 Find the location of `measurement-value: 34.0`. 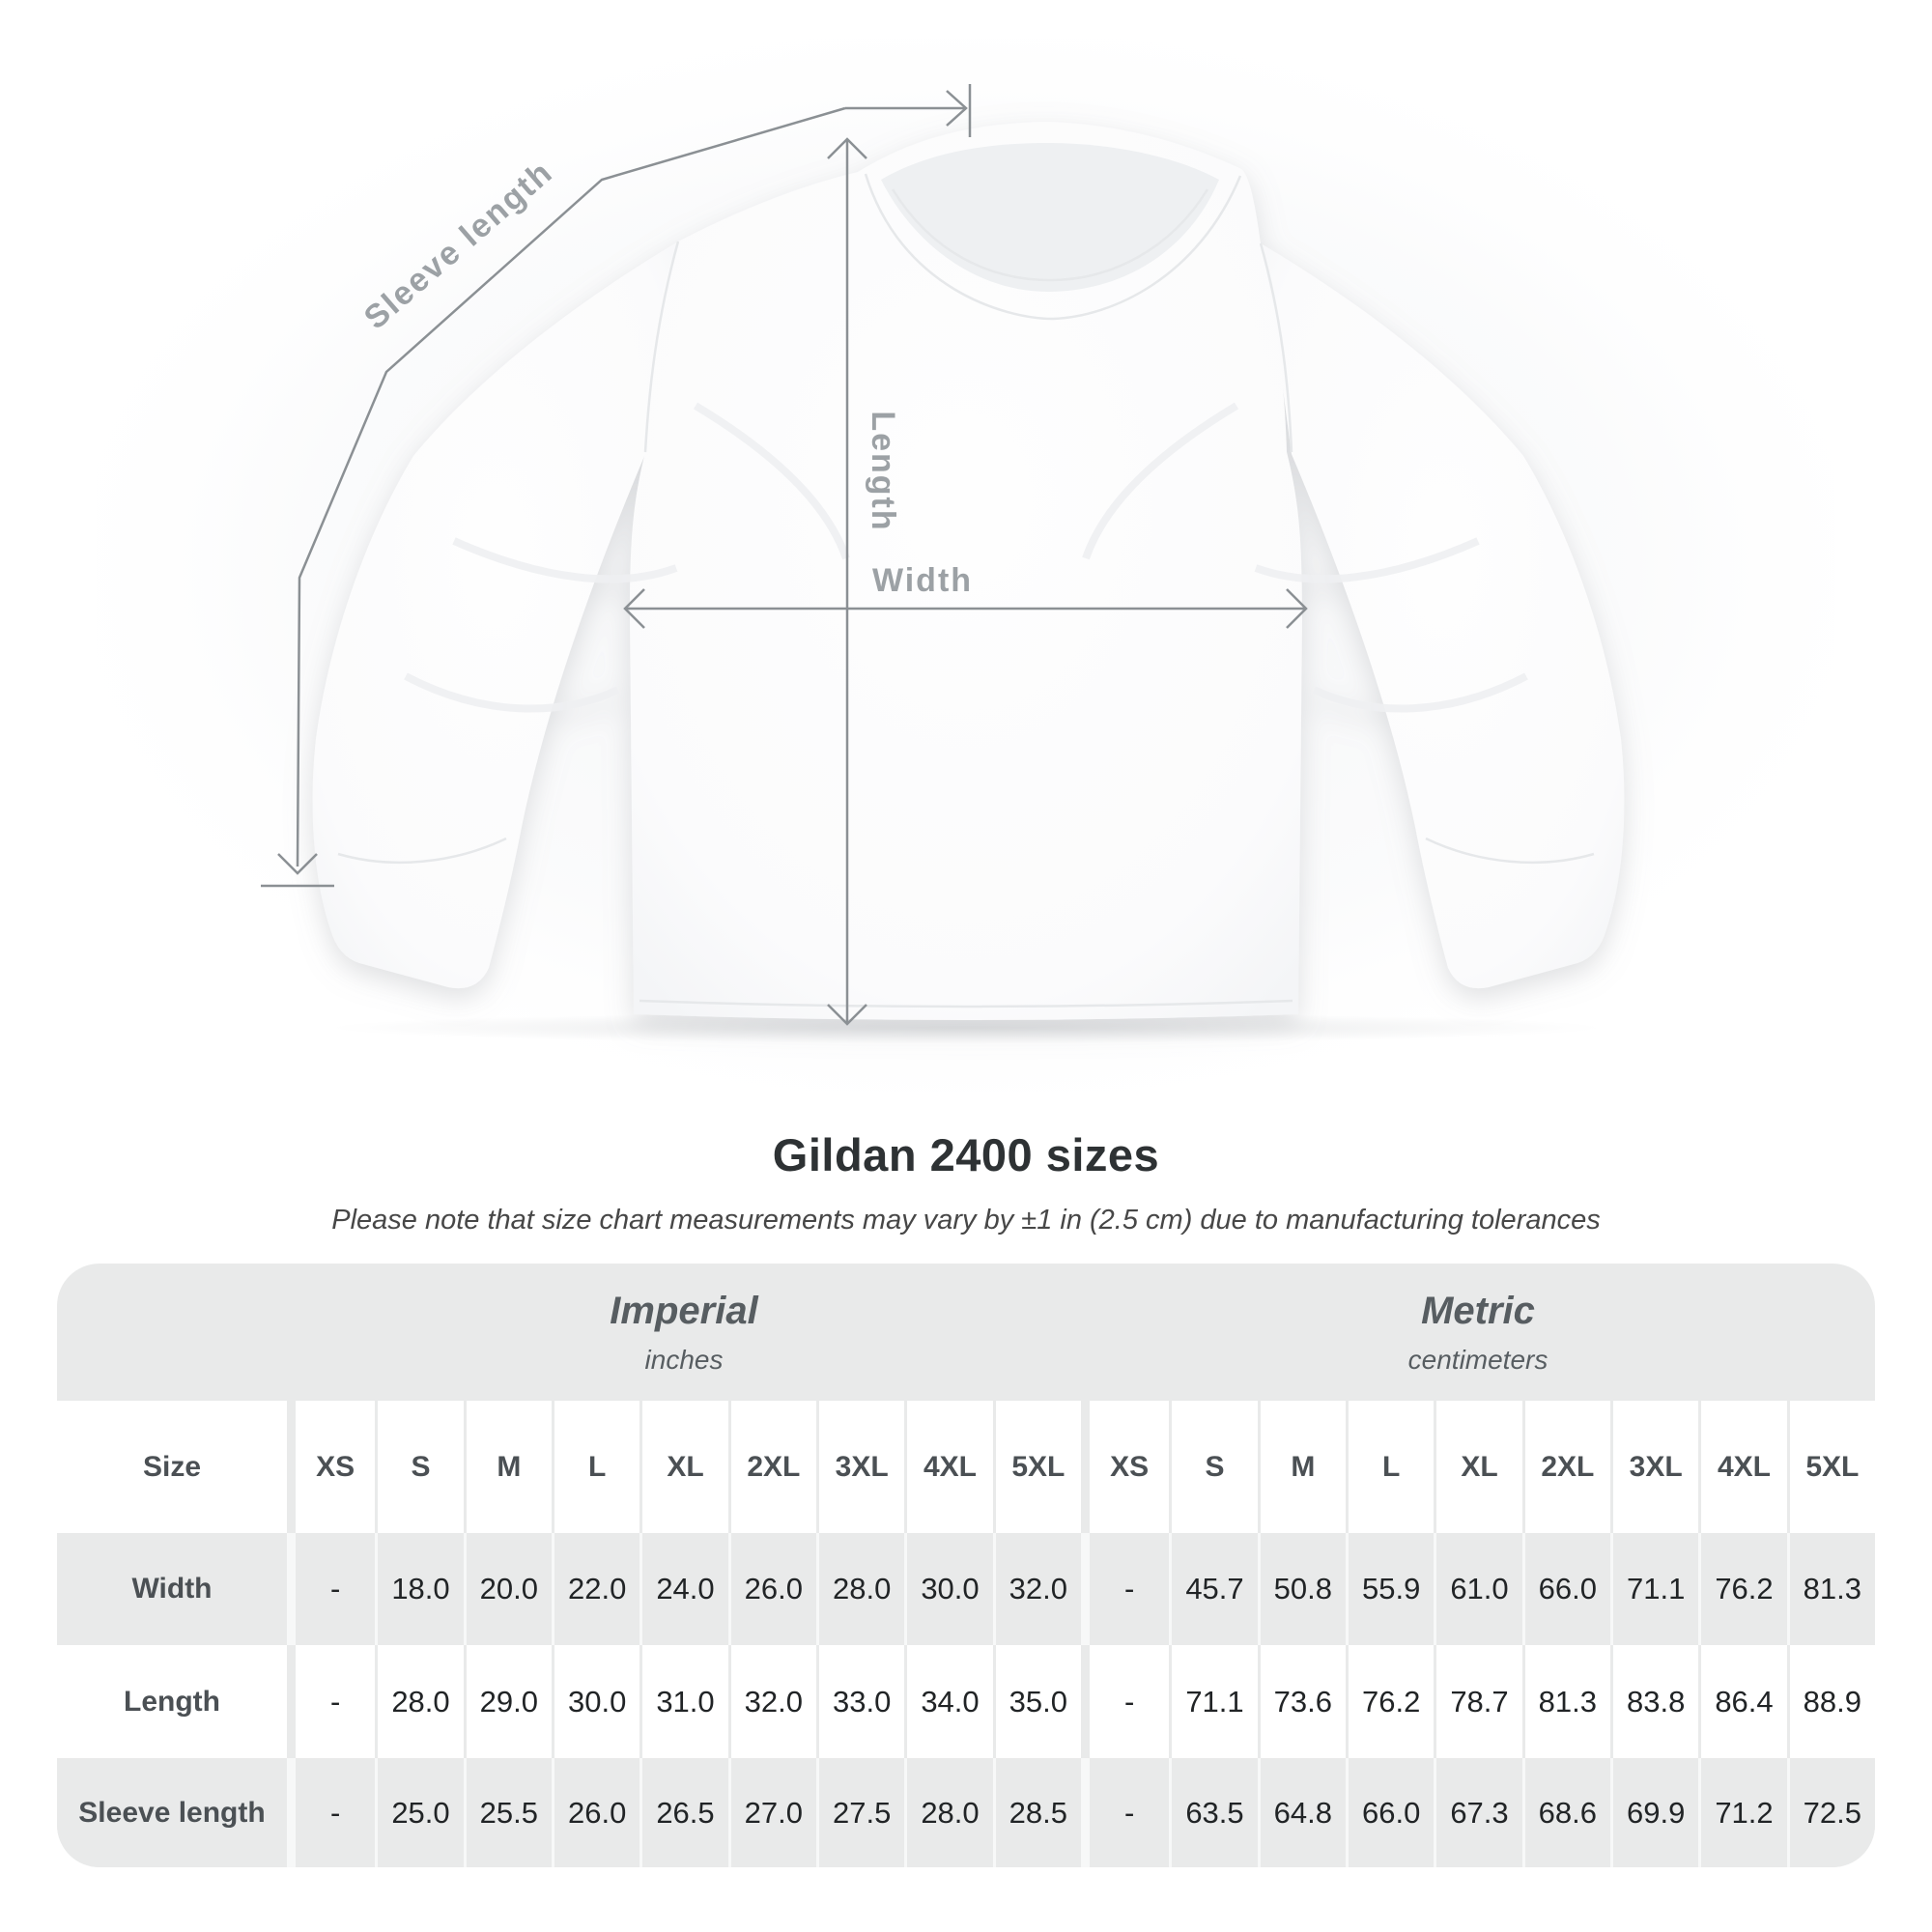

measurement-value: 34.0 is located at coordinates (948, 1701).